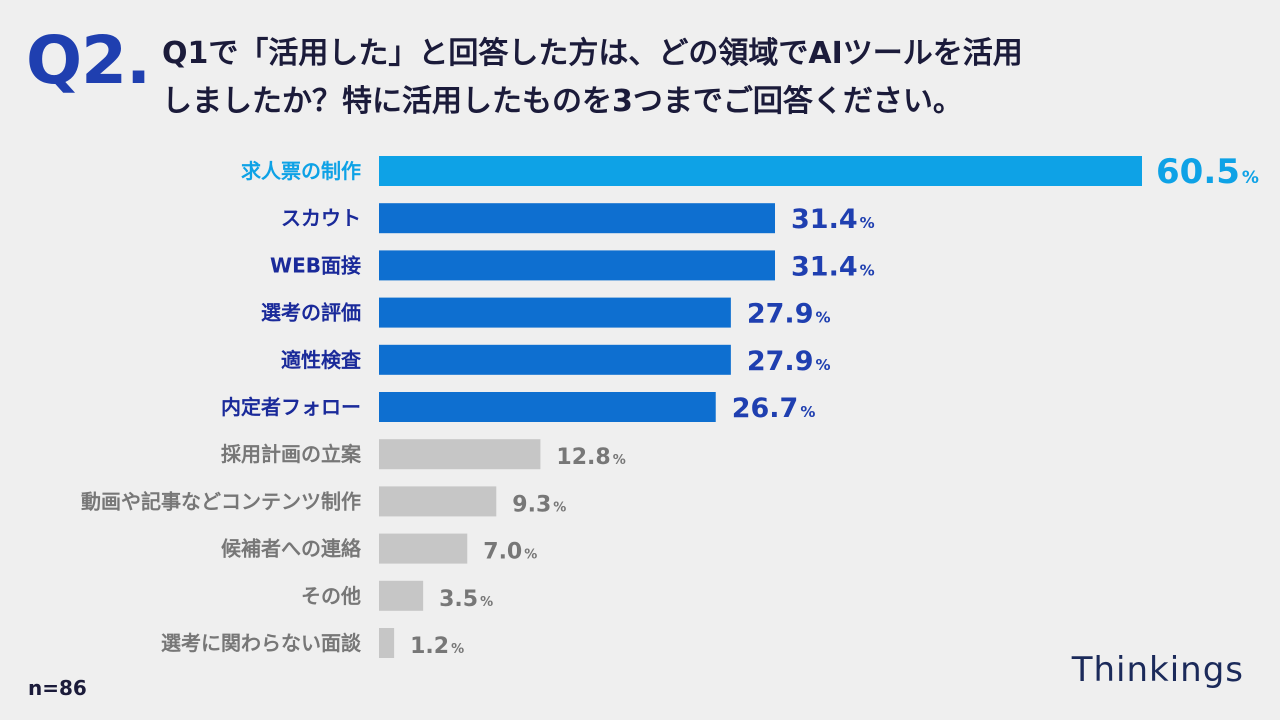 The image size is (1280, 720). What do you see at coordinates (466, 599) in the screenshot?
I see `value-label-9: 3.5%` at bounding box center [466, 599].